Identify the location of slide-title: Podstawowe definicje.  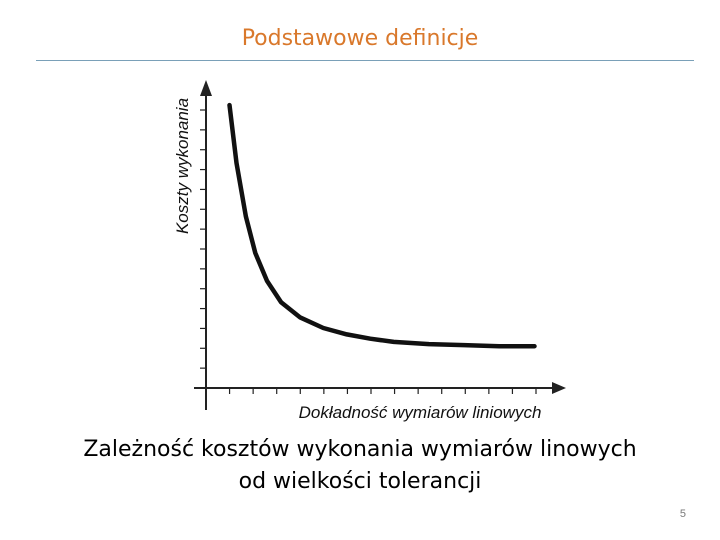
(360, 38).